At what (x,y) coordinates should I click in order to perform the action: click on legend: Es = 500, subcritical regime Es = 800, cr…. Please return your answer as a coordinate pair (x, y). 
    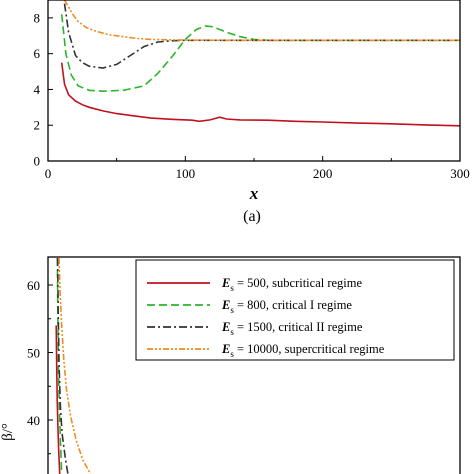
    Looking at the image, I should click on (295, 310).